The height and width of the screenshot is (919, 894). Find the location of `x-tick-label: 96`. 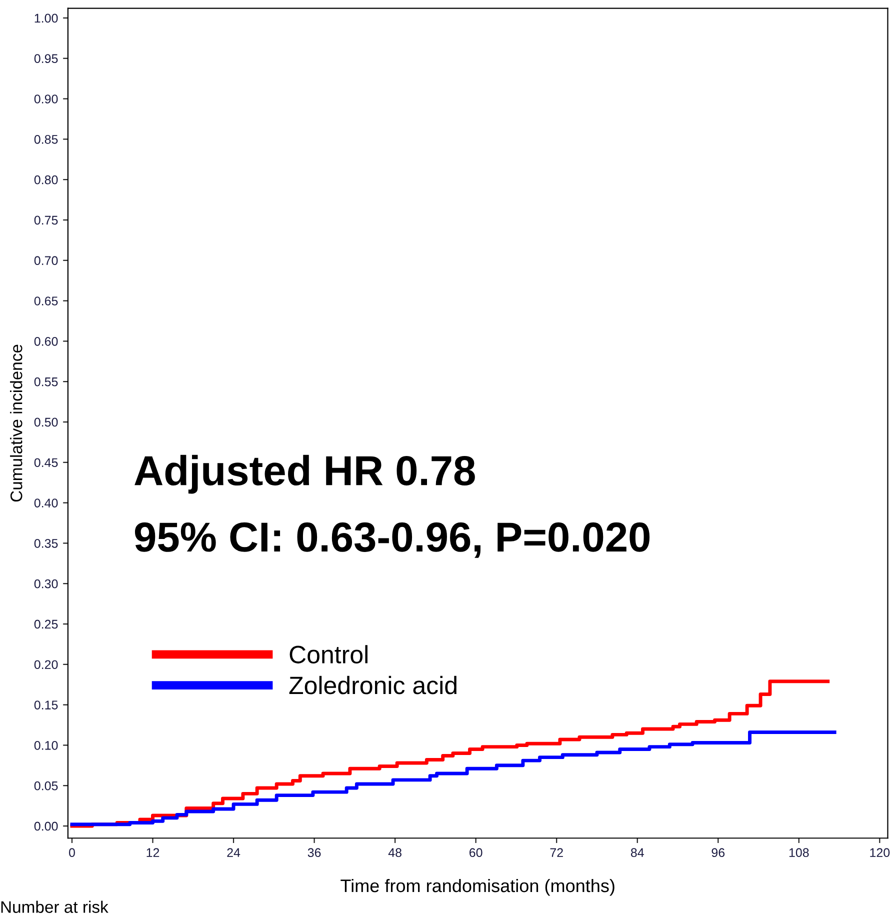

x-tick-label: 96 is located at coordinates (718, 853).